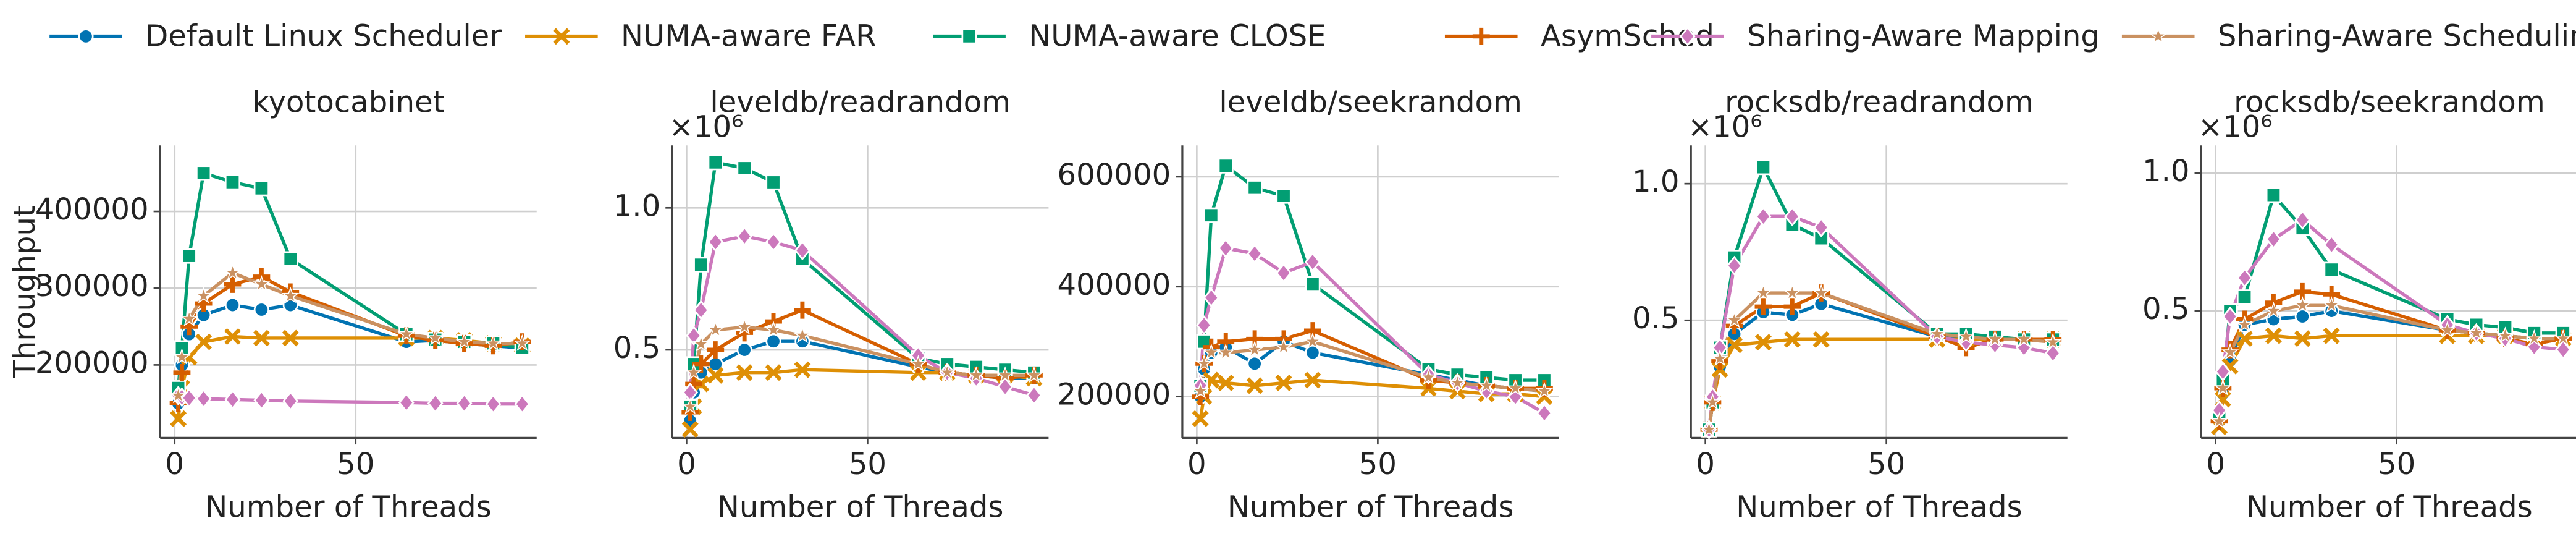  I want to click on y-tick-label: 1.0, so click(637, 206).